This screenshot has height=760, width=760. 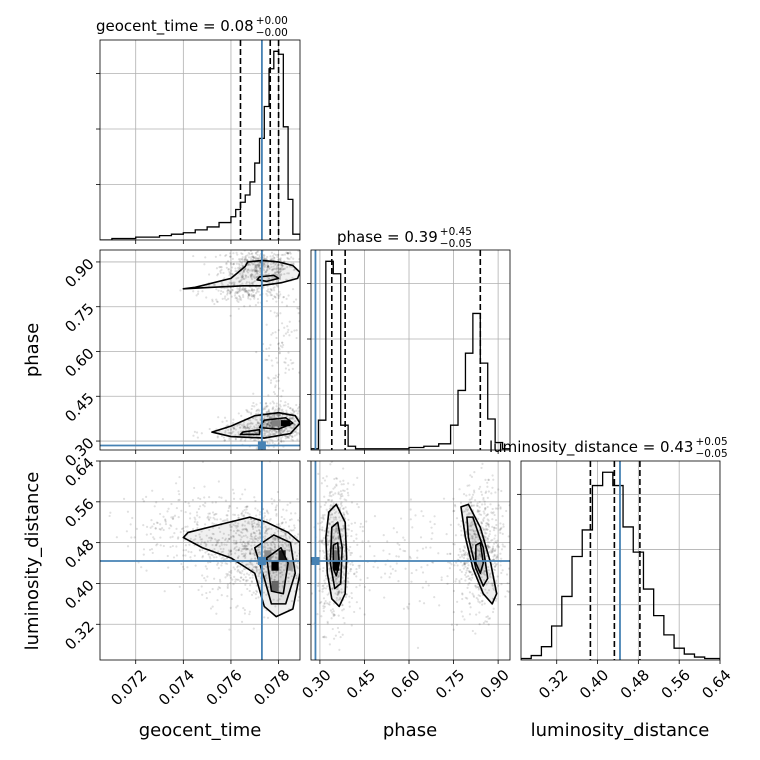 I want to click on panel-phase-vs-geocent-time-truth-marker, so click(x=261, y=445).